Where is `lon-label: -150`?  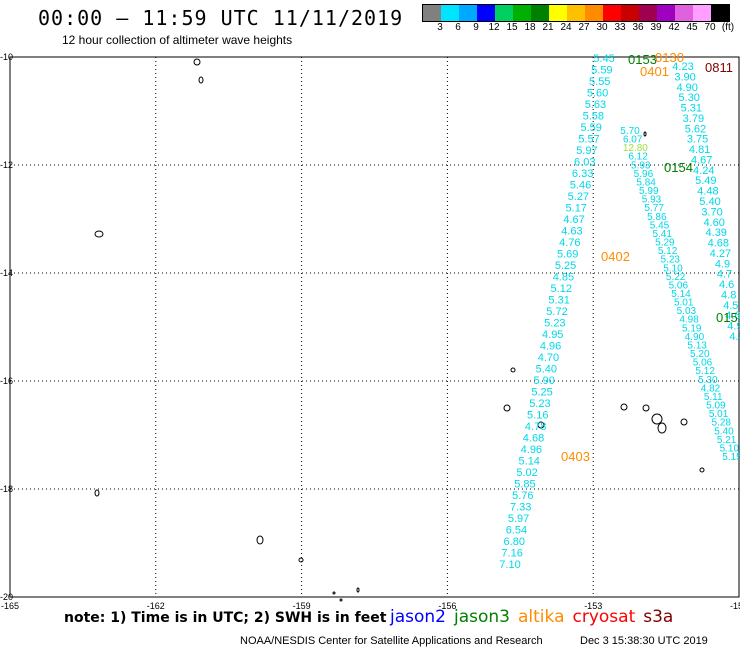 lon-label: -150 is located at coordinates (735, 606).